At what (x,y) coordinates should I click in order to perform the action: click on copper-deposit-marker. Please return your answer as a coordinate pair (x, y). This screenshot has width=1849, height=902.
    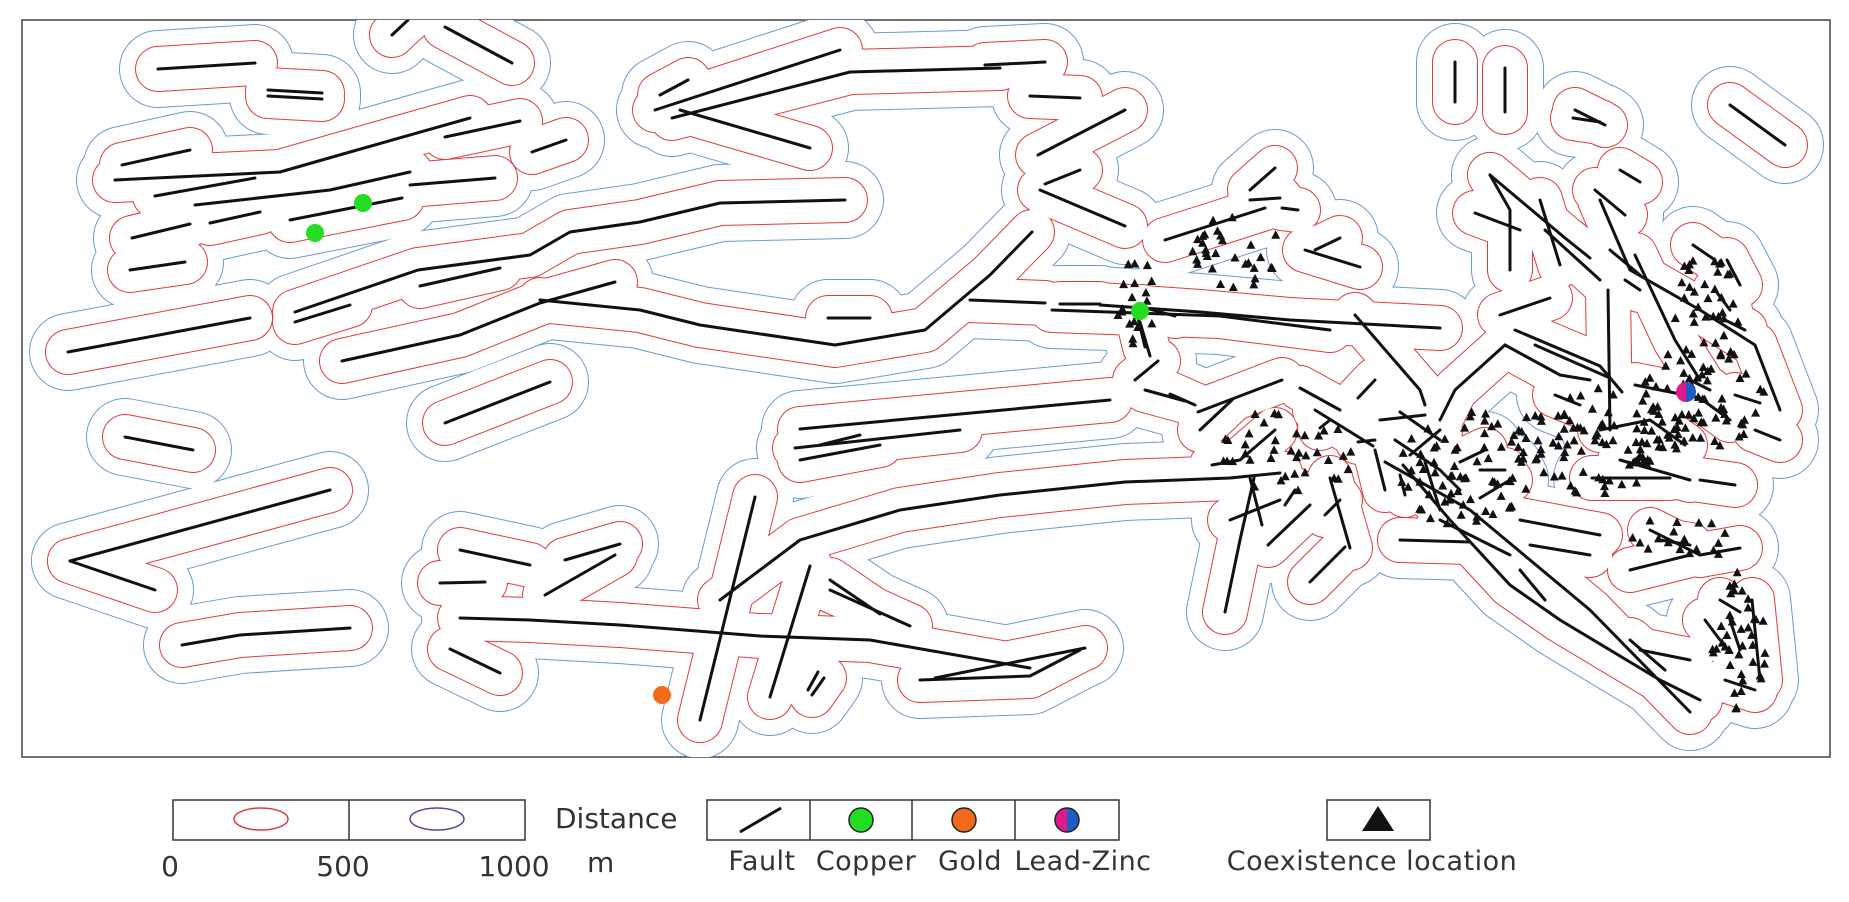
    Looking at the image, I should click on (315, 233).